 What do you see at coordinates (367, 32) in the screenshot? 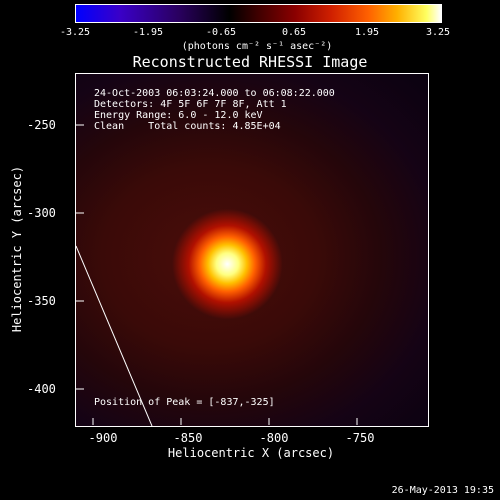
I see `colorbar-tick-label: 1.95` at bounding box center [367, 32].